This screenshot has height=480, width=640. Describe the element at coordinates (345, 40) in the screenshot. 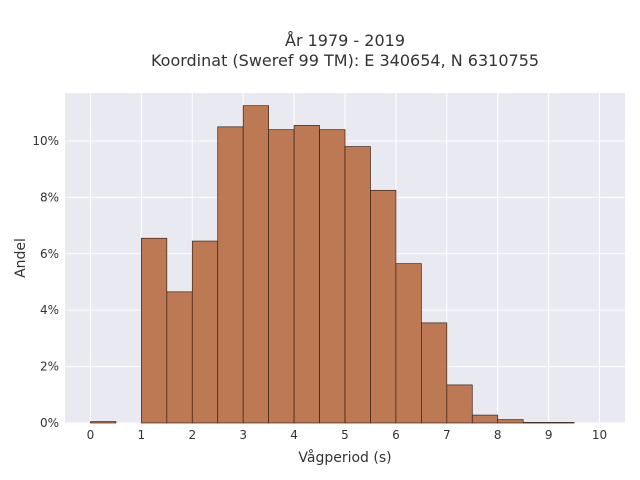

I see `chart-title-line-1: År 1979 - 2019` at that location.